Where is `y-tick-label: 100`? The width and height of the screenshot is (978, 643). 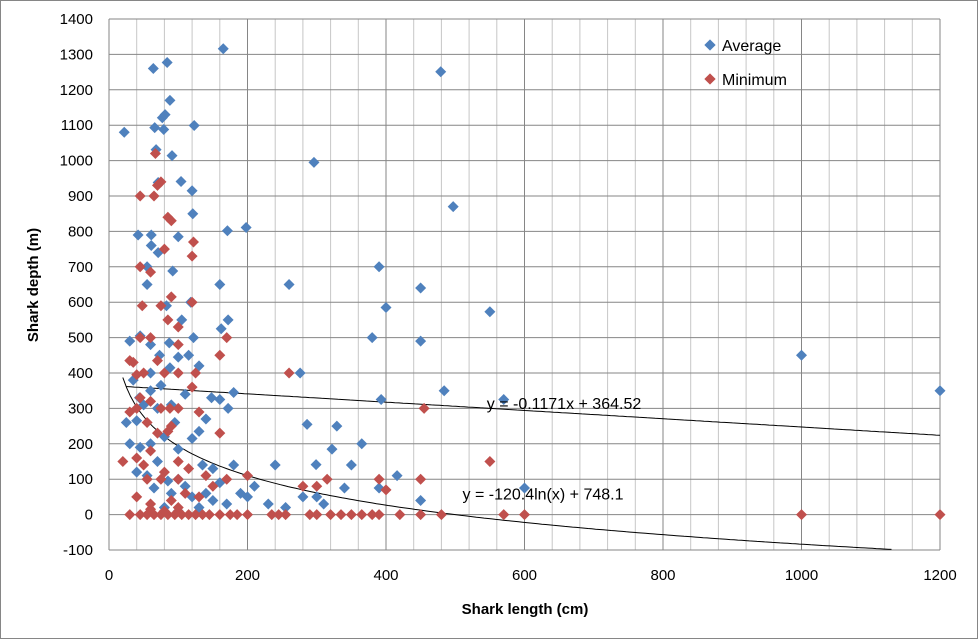 y-tick-label: 100 is located at coordinates (80, 479).